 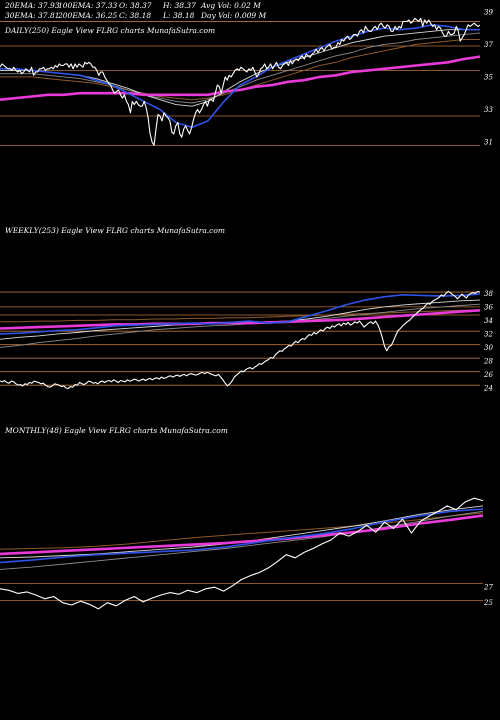 I want to click on monthly-ema-fast-line, so click(x=242, y=536).